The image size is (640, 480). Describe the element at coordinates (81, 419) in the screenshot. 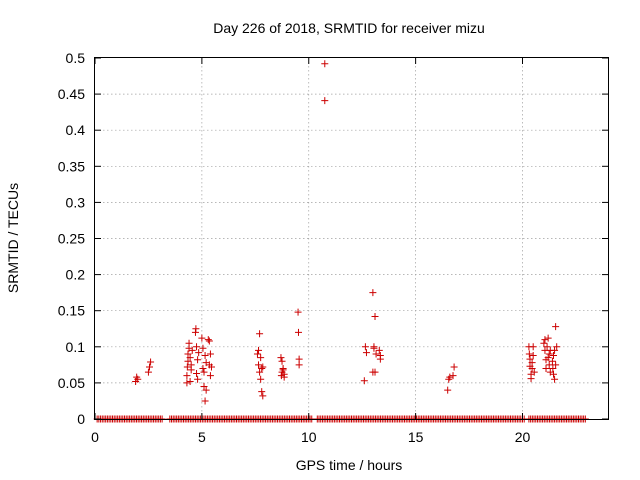

I see `y-tick-label: 0` at that location.